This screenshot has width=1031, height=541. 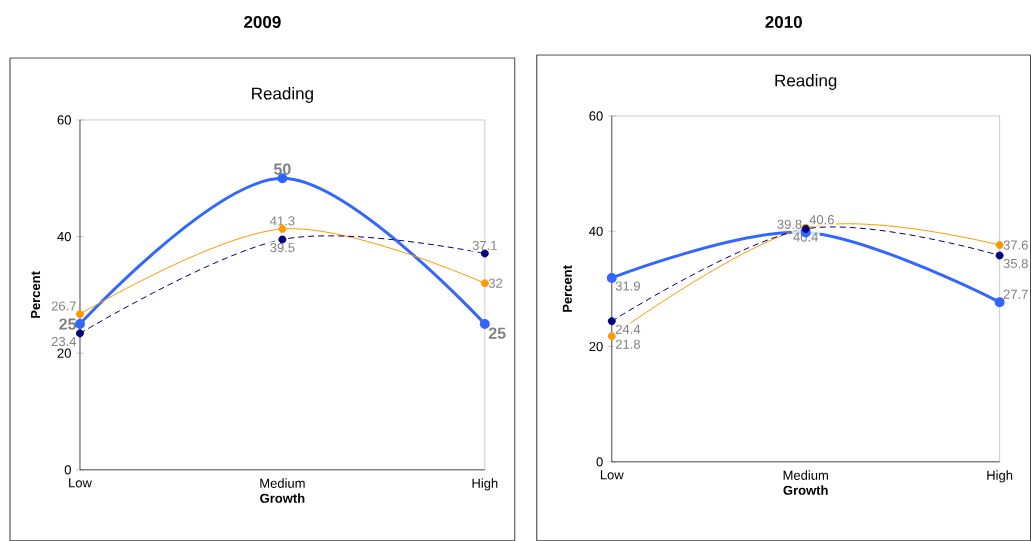 I want to click on data-label: 41.3, so click(x=282, y=221).